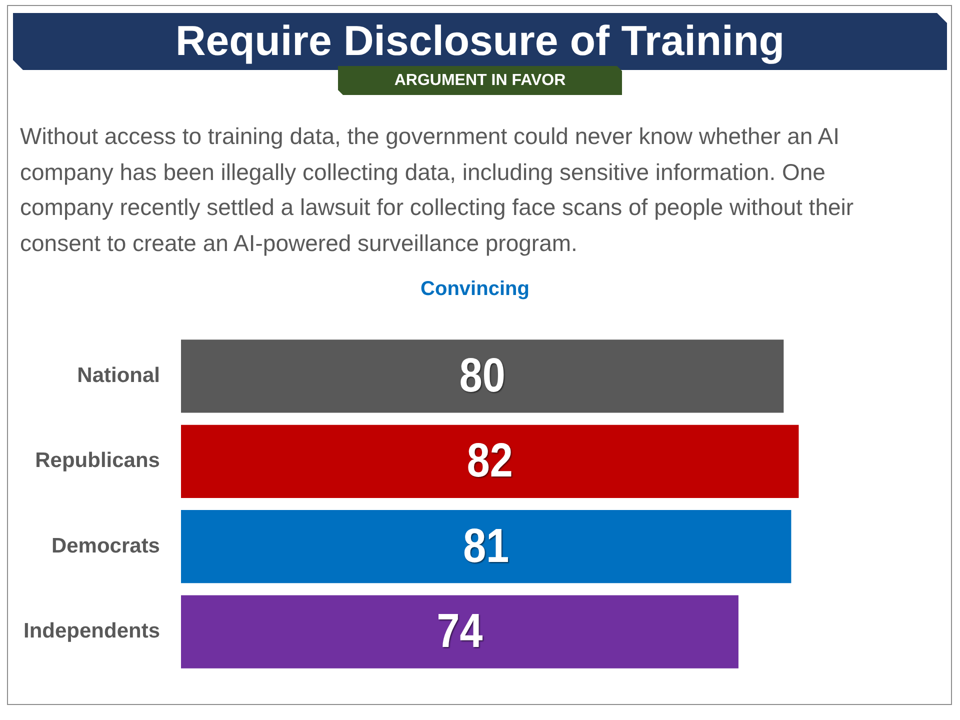  What do you see at coordinates (480, 81) in the screenshot?
I see `chart-subtitle: ARGUMENT IN FAVOR` at bounding box center [480, 81].